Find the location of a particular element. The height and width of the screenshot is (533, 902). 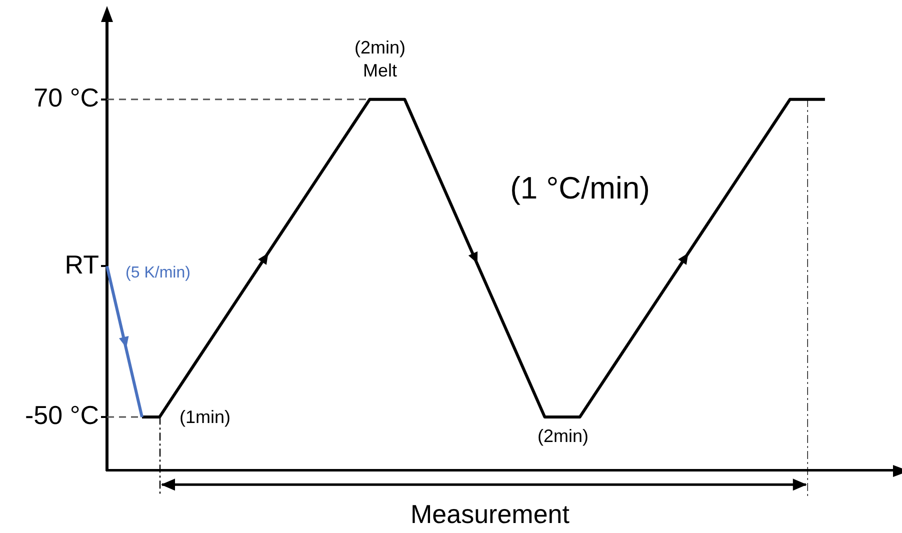

y-tick-label: -50 °C is located at coordinates (62, 415).